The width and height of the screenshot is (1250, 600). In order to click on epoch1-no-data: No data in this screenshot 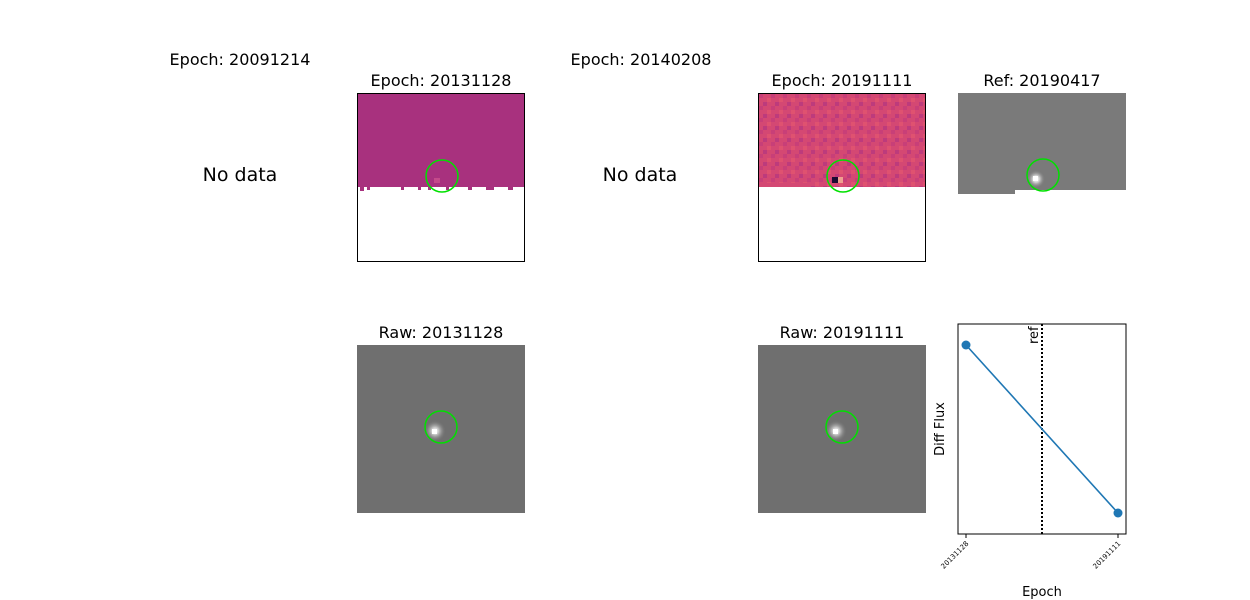, I will do `click(240, 175)`.